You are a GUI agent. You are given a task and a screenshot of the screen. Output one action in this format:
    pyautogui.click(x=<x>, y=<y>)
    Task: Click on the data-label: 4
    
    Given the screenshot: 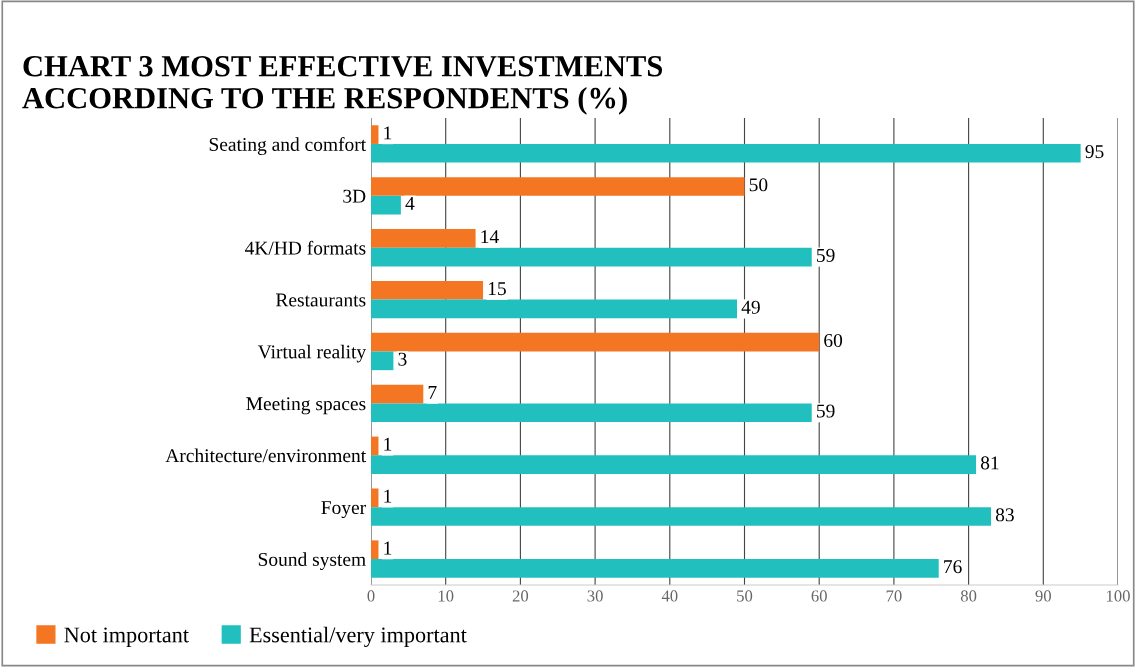 What is the action you would take?
    pyautogui.click(x=410, y=203)
    